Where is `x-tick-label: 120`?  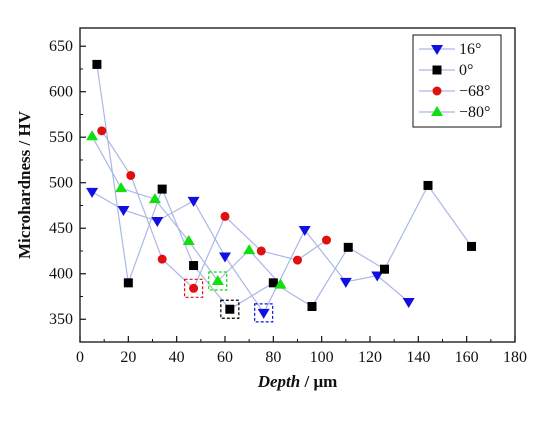
x-tick-label: 120 is located at coordinates (370, 357).